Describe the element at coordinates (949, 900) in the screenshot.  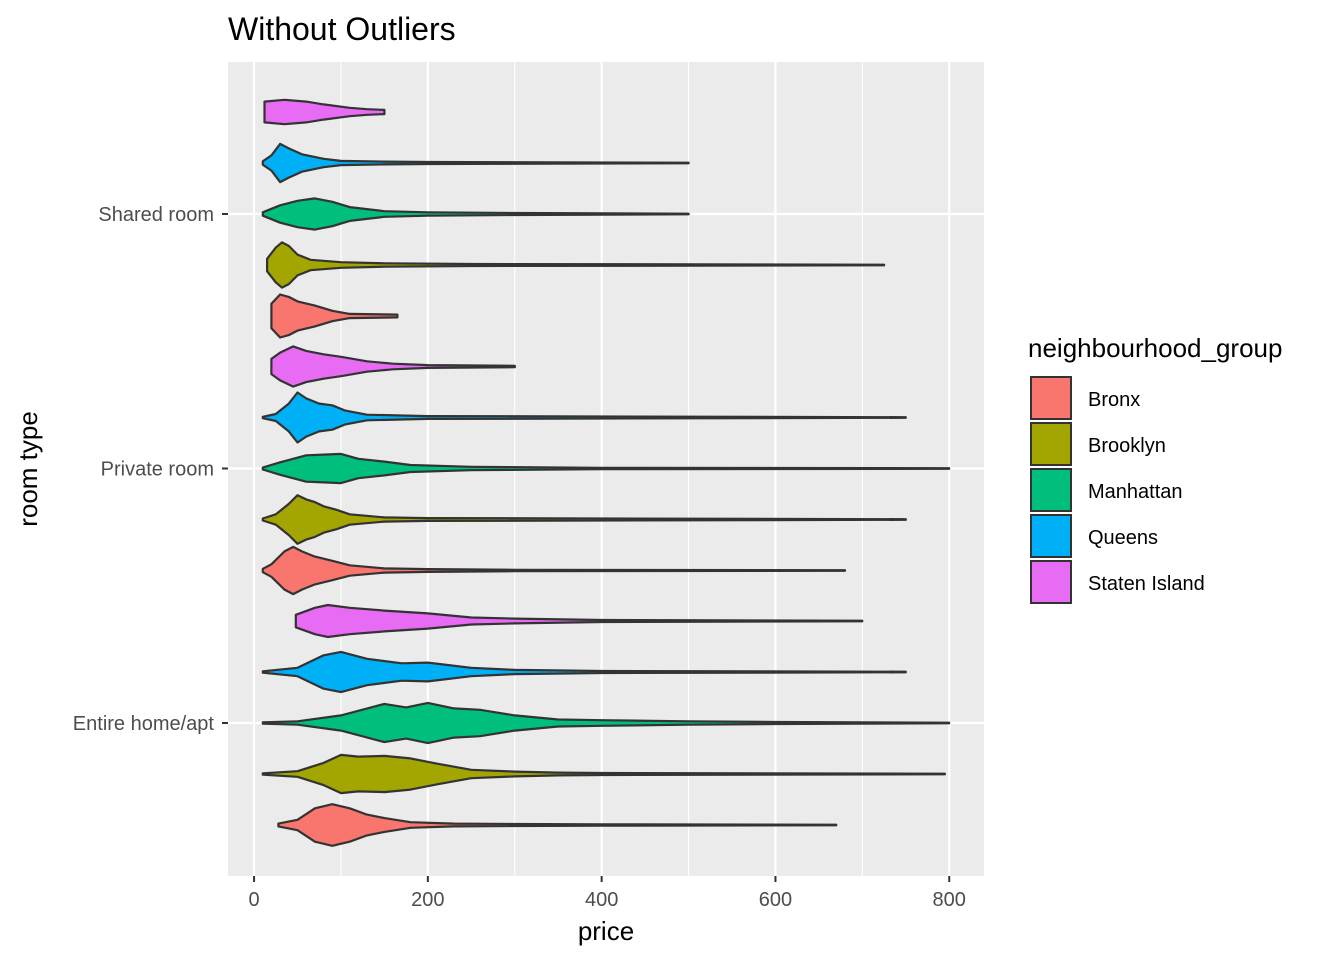
I see `x-tick-label: 800` at that location.